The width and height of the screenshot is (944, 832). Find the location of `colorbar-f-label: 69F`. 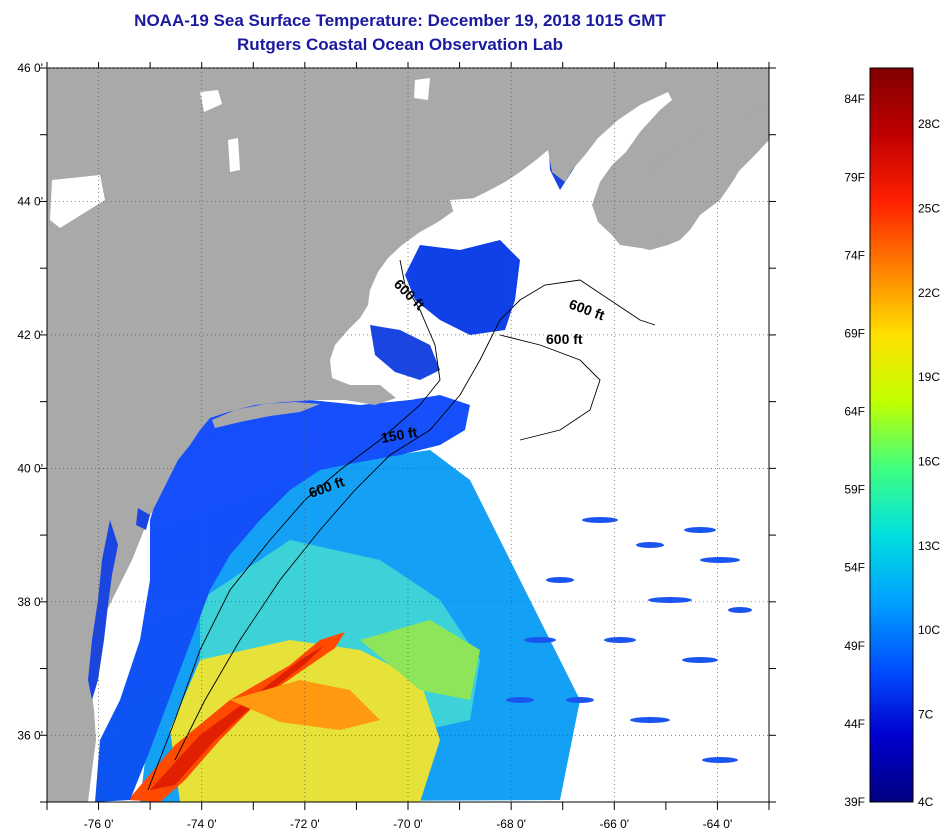

colorbar-f-label: 69F is located at coordinates (854, 333).